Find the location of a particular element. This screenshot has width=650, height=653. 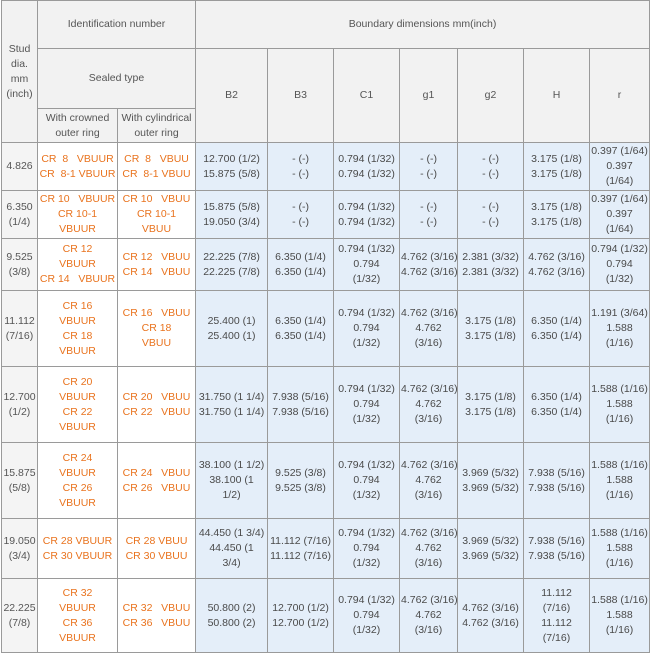

cylindrical-part-number: CR 32 VBUU CR 36 VBUU is located at coordinates (156, 615).